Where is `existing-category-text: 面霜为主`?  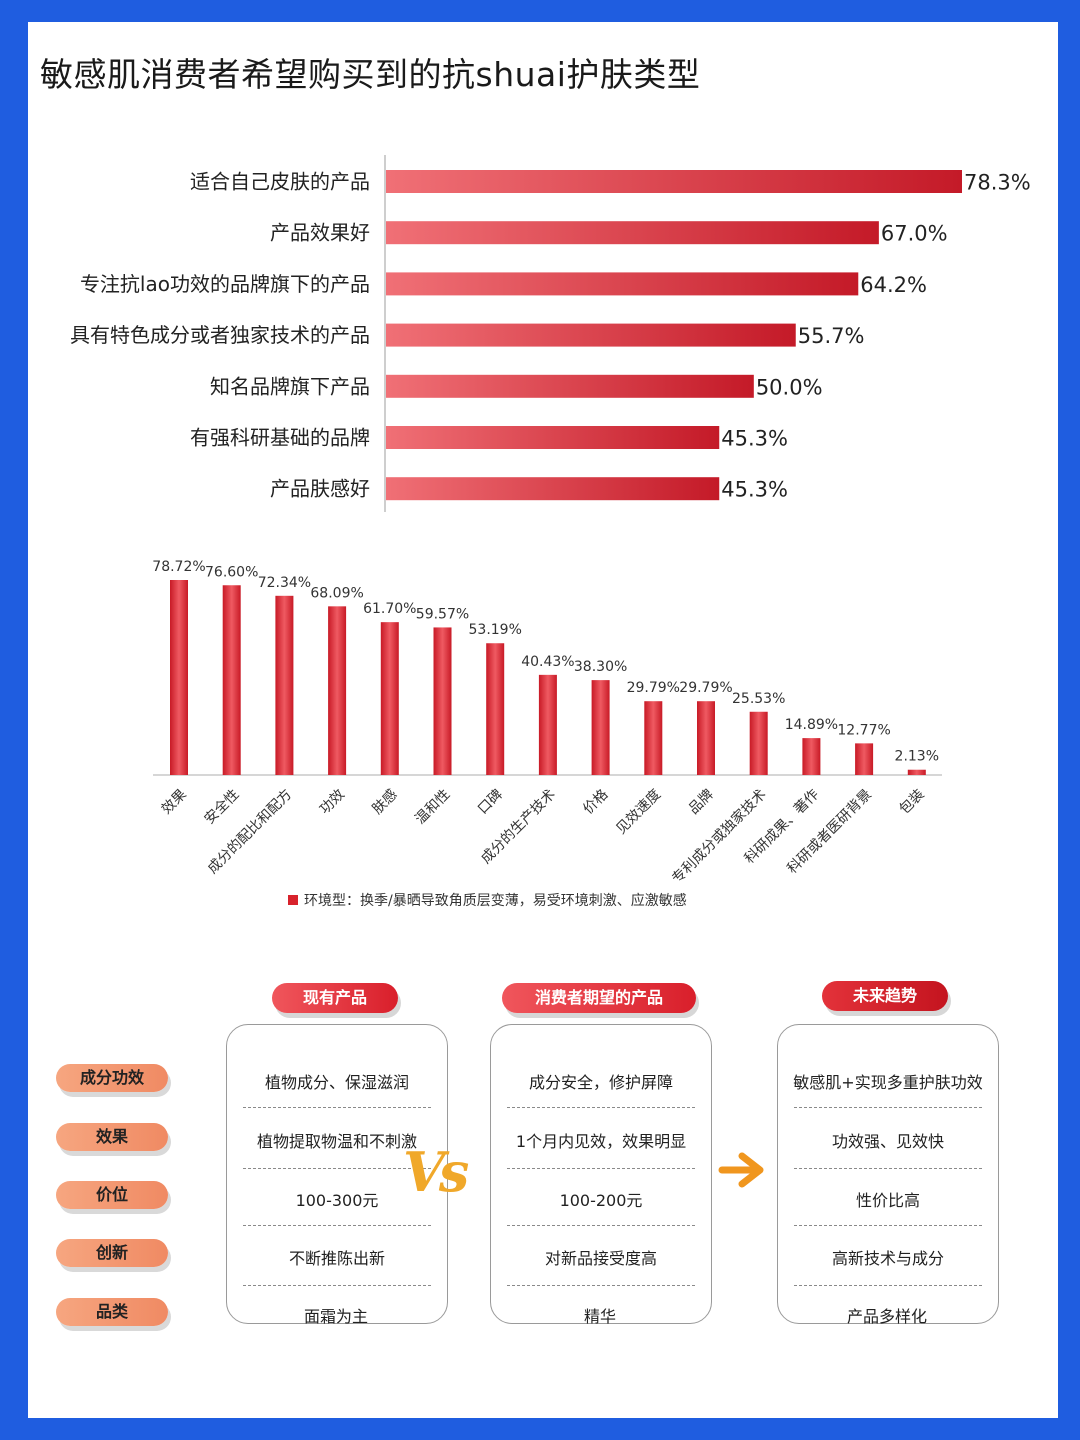
existing-category-text: 面霜为主 is located at coordinates (335, 1316).